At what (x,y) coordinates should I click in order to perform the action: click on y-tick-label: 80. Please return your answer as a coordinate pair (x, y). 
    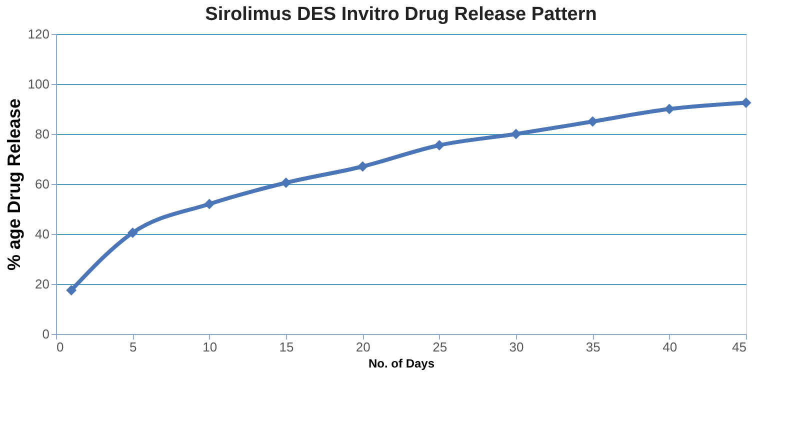
    Looking at the image, I should click on (42, 134).